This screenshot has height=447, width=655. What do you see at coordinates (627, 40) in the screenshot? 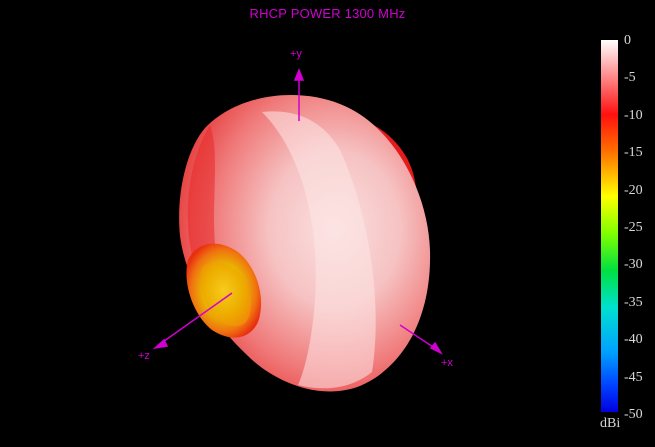
I see `colorbar-tick-label: 0` at bounding box center [627, 40].